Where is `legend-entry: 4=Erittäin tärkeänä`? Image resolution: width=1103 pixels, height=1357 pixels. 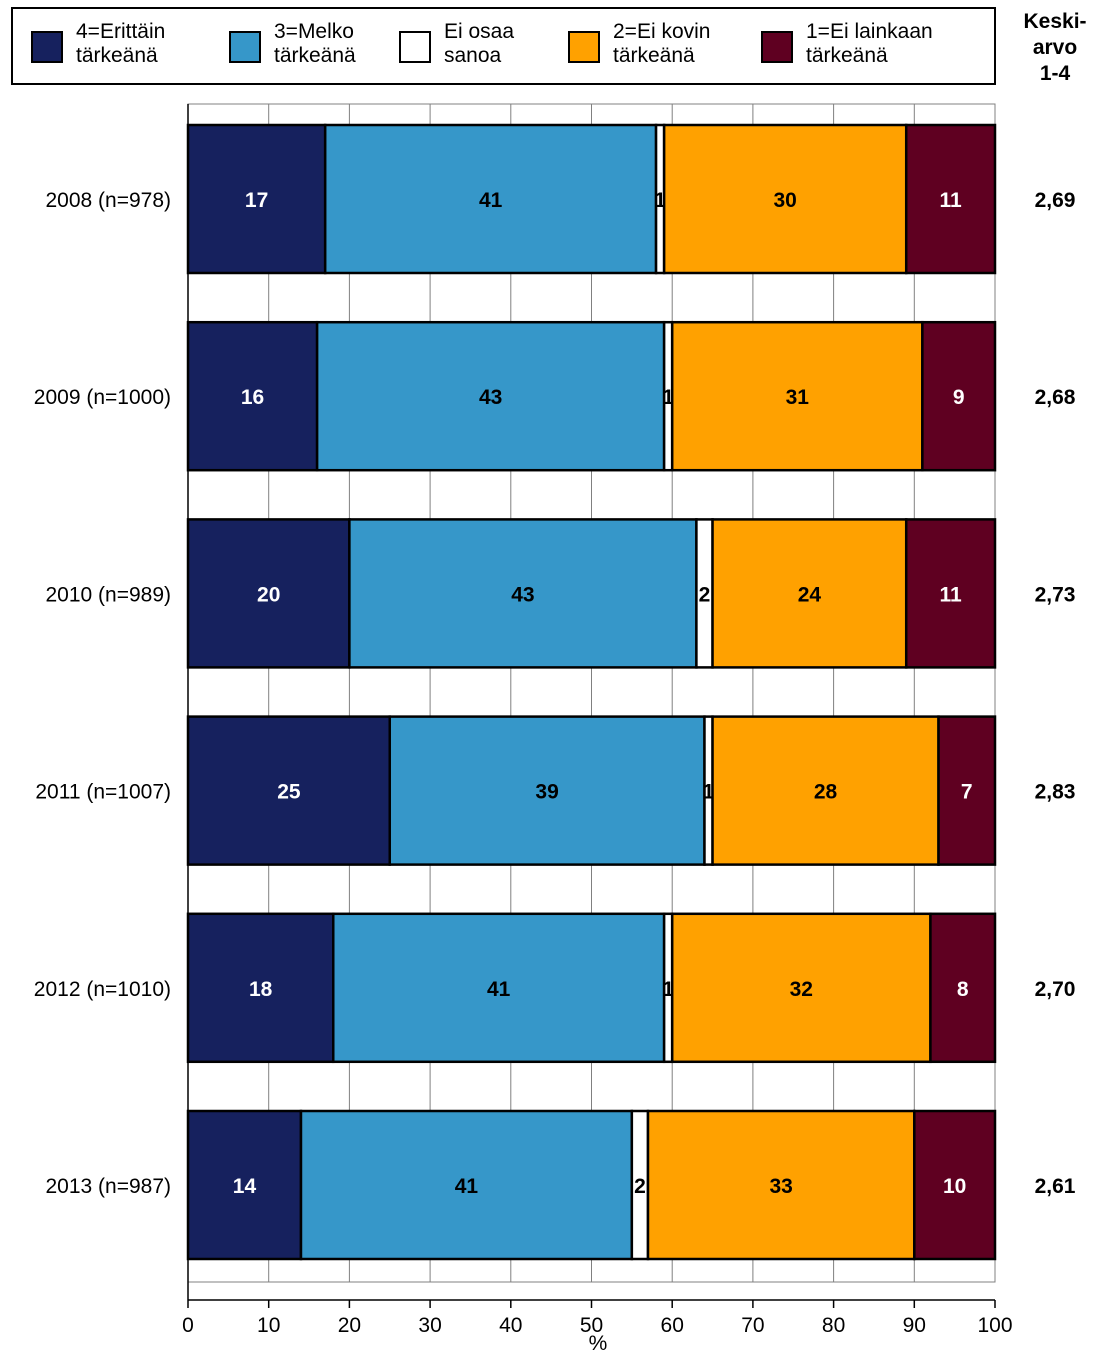
legend-entry: 4=Erittäin tärkeänä is located at coordinates (120, 43).